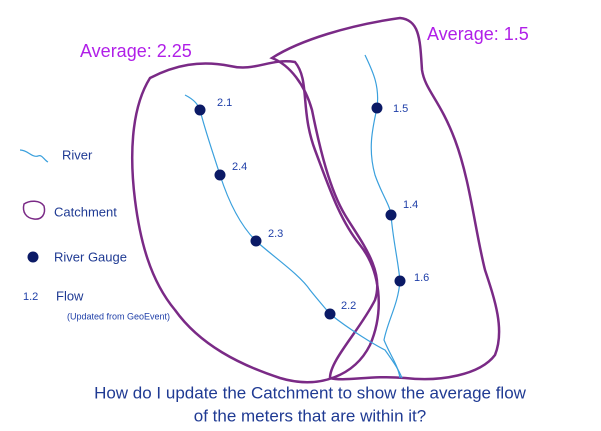  I want to click on legend-river-icon, so click(34, 156).